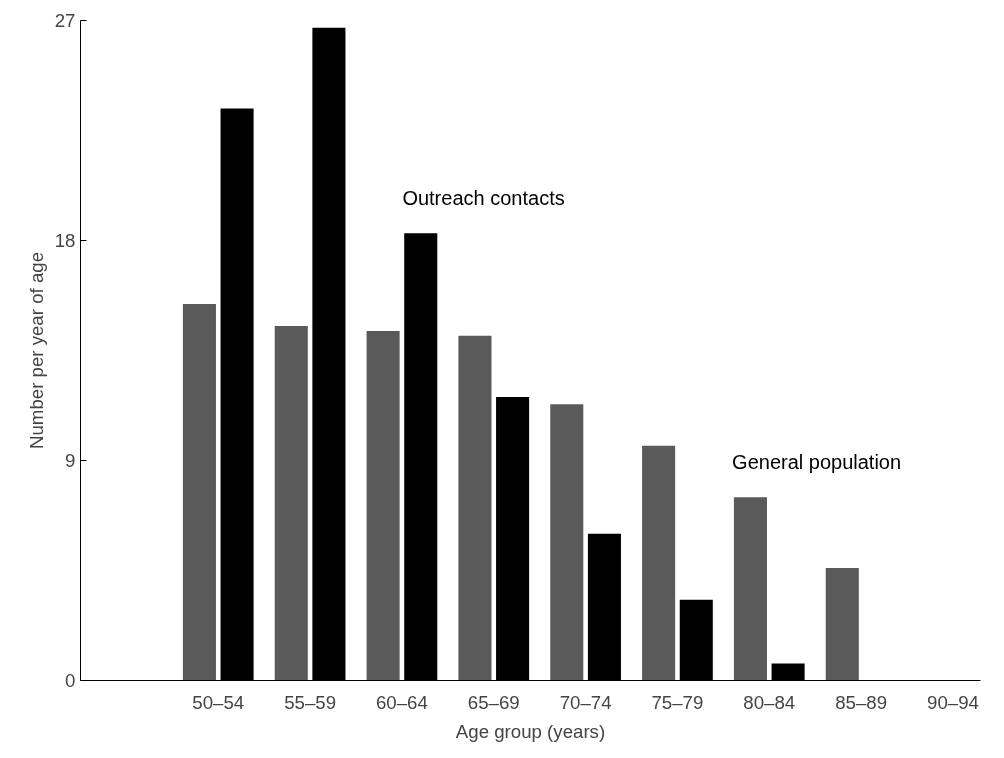  I want to click on x-tick-label: 85–89, so click(861, 702).